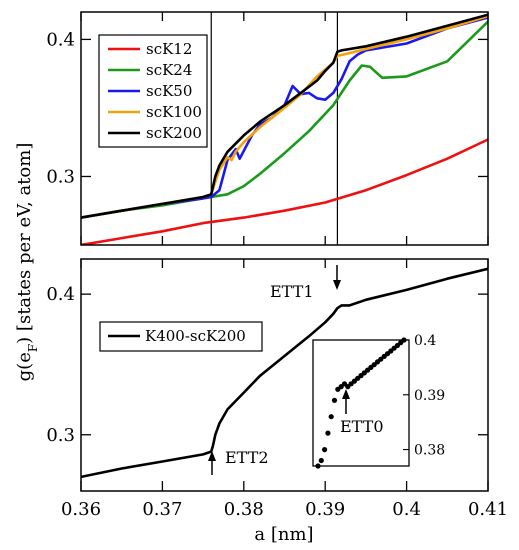 The height and width of the screenshot is (550, 519). What do you see at coordinates (162, 509) in the screenshot?
I see `x-tick-label-1: 0.37` at bounding box center [162, 509].